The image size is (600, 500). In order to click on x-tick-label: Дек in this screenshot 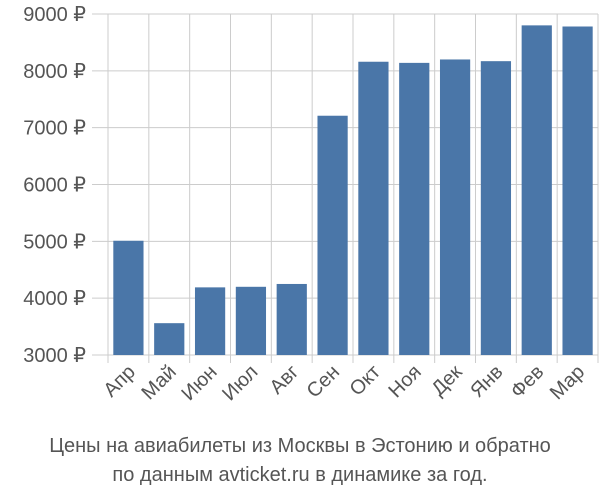, I will do `click(446, 380)`.